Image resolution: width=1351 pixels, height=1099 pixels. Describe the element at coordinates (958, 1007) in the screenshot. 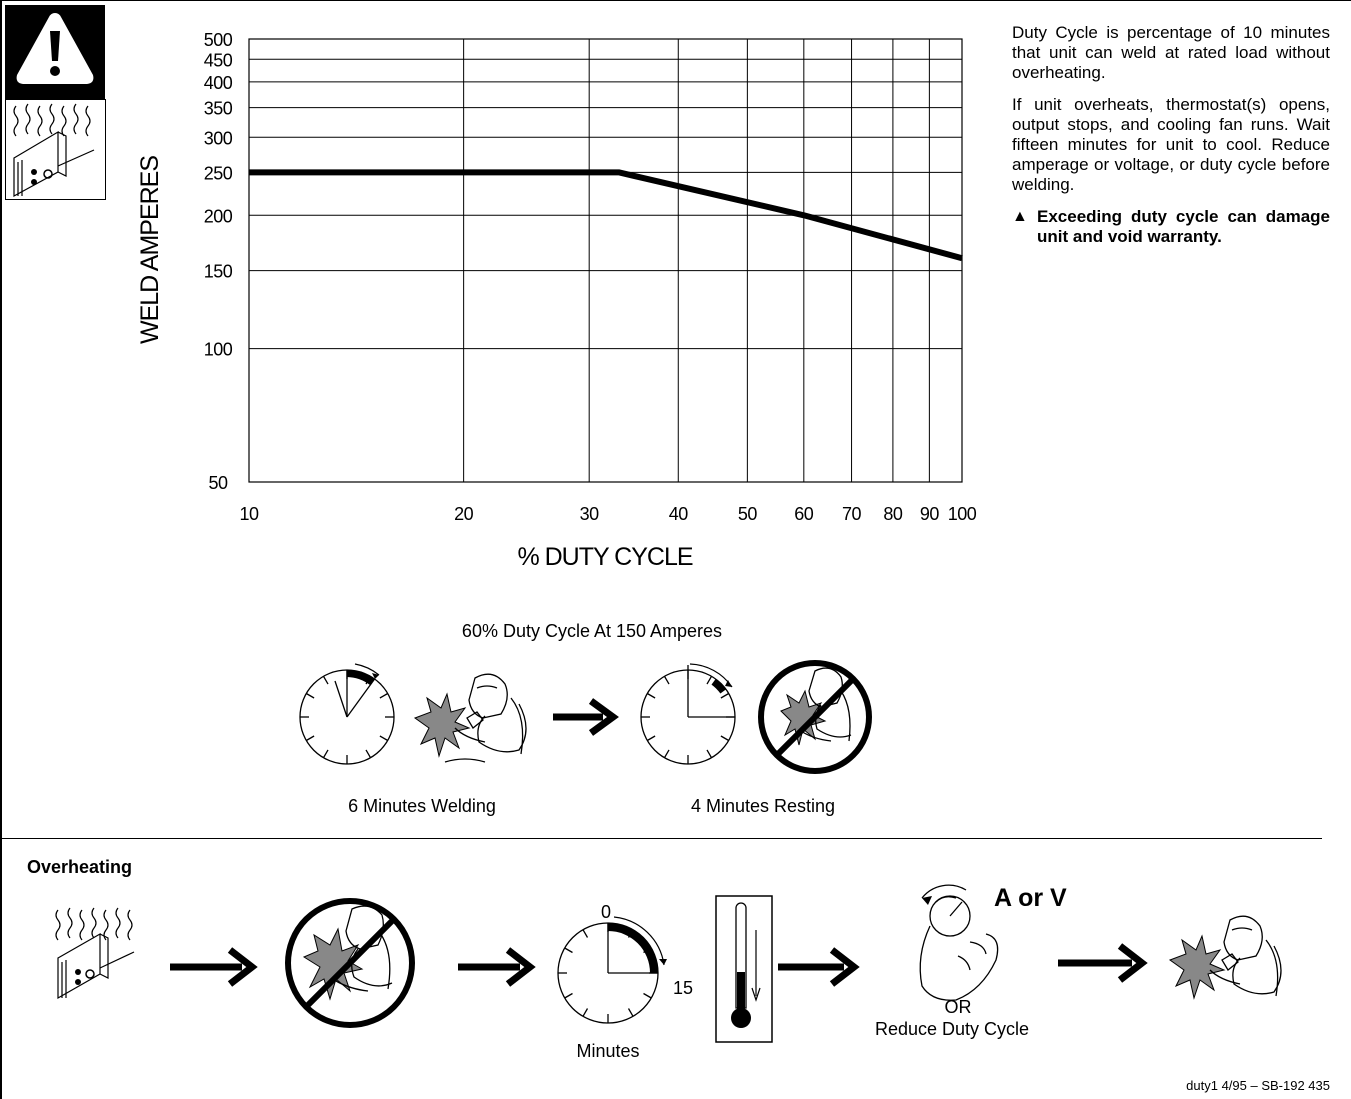

I see `or-label: OR` at that location.